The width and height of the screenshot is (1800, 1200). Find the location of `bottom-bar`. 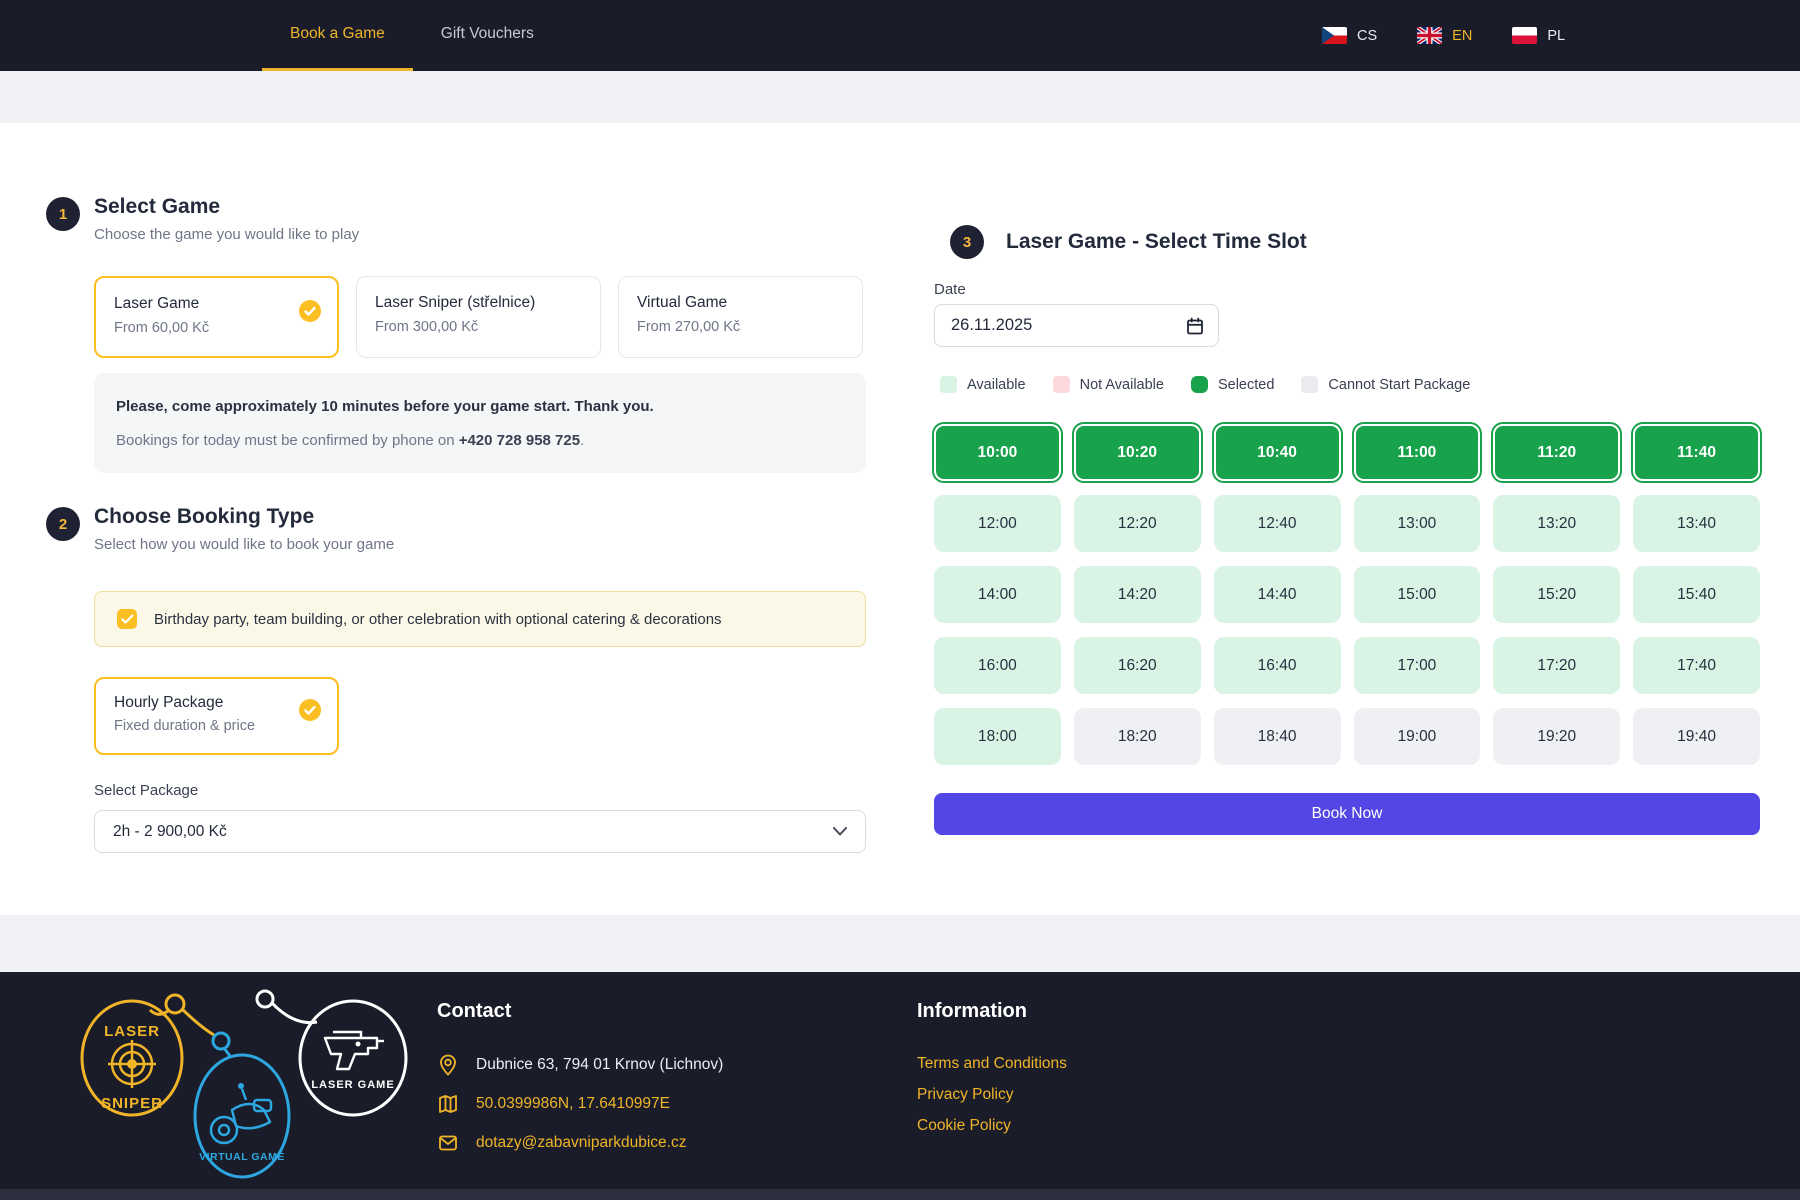

bottom-bar is located at coordinates (900, 1194).